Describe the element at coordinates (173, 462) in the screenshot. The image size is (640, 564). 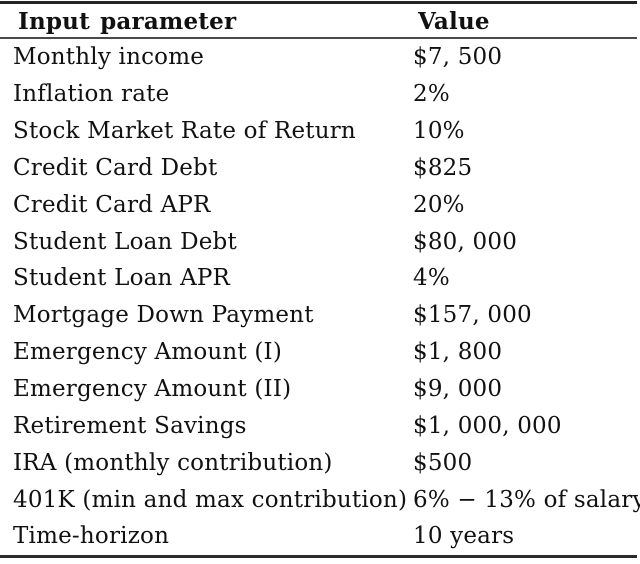
I see `parameter-name: IRA (monthly contribution)` at that location.